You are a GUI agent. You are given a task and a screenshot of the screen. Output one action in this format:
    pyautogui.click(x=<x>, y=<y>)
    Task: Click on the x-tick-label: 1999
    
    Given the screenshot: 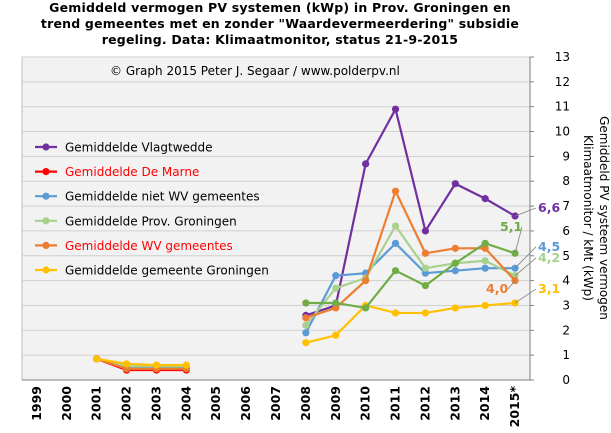 What is the action you would take?
    pyautogui.click(x=36, y=403)
    